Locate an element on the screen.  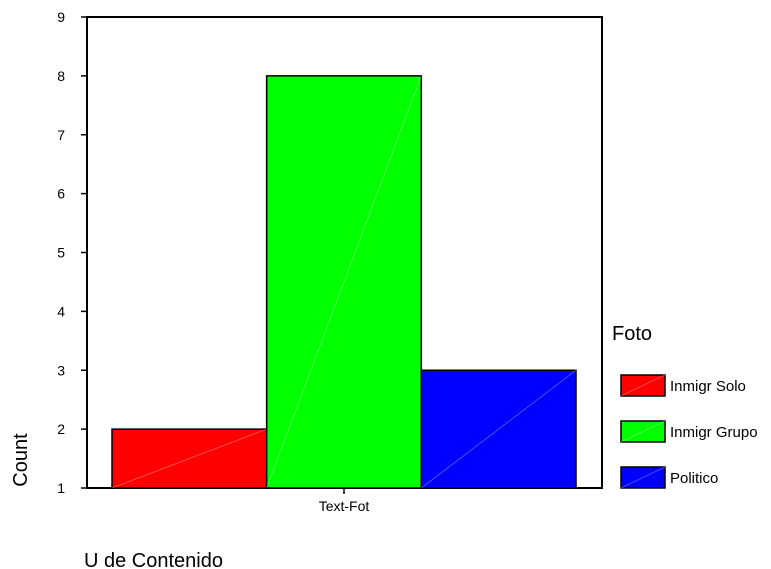
x-axis-title: U de Contenido is located at coordinates (153, 559).